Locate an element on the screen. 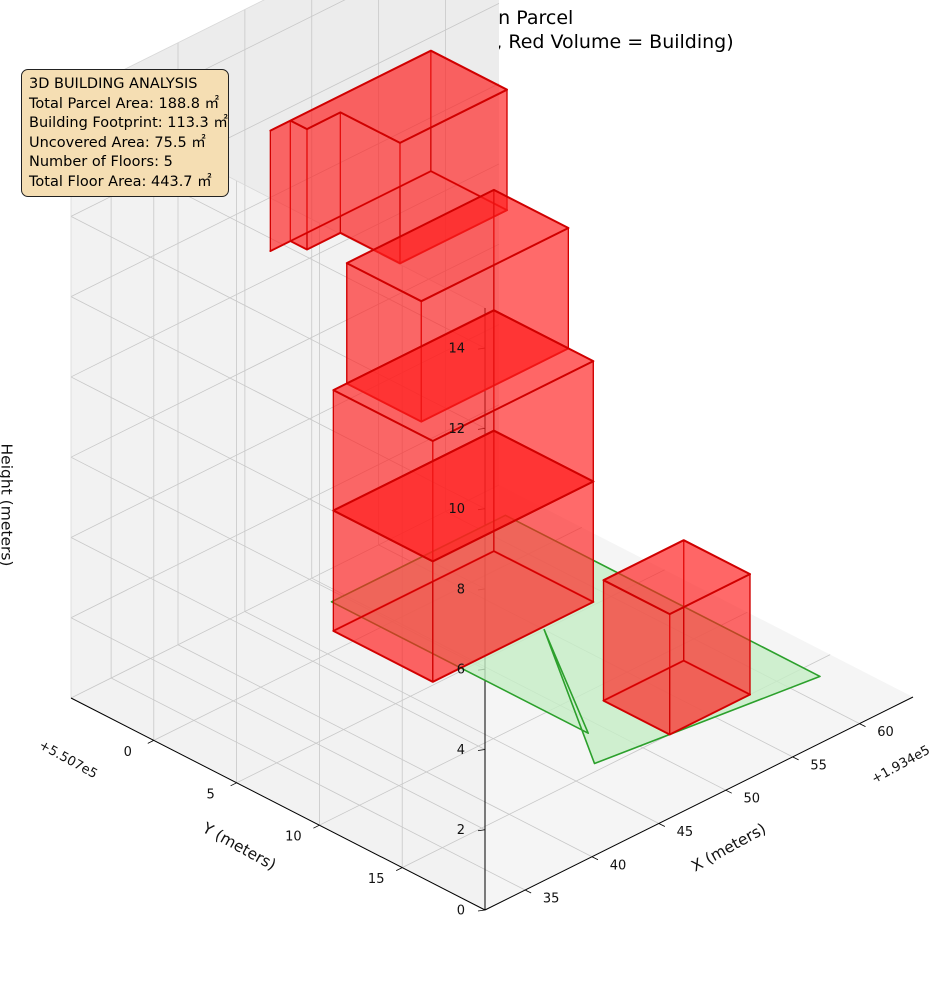 The width and height of the screenshot is (944, 992). floor-5-top is located at coordinates (388, 96).